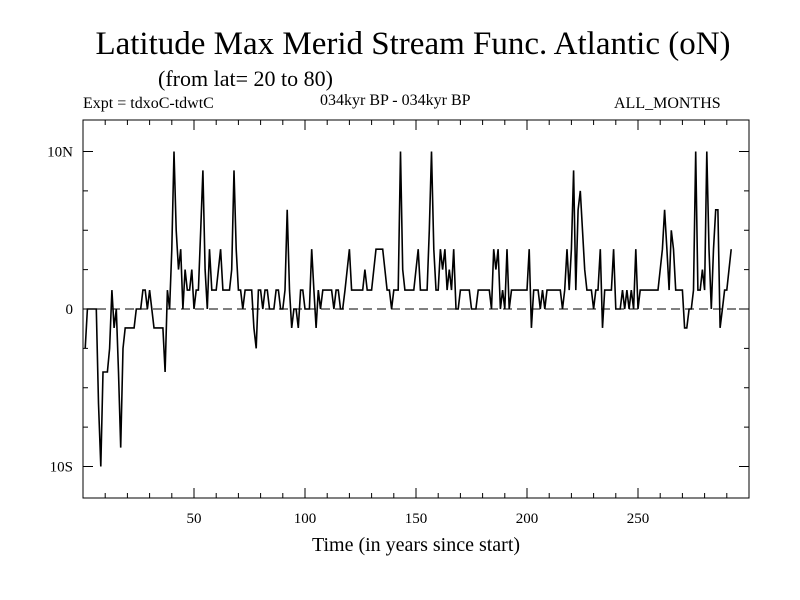 The height and width of the screenshot is (600, 800). Describe the element at coordinates (61, 468) in the screenshot. I see `y-tick-label: 10S` at that location.